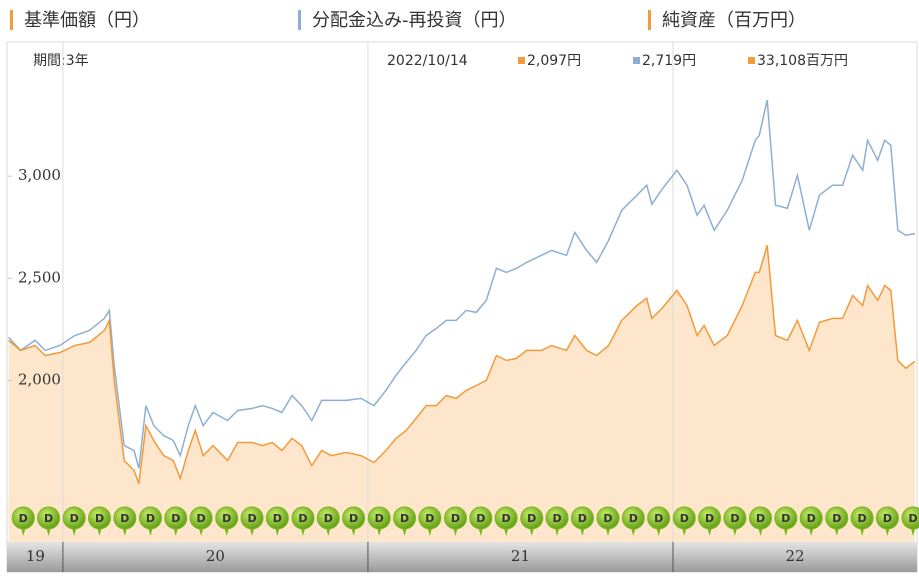 The image size is (919, 576). I want to click on year-band, so click(462, 557).